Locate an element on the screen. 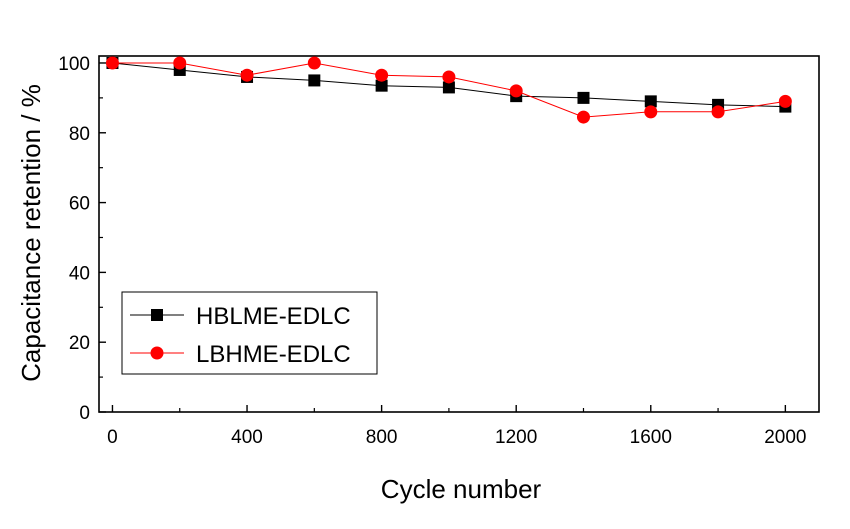  legend-circle-marker is located at coordinates (157, 353).